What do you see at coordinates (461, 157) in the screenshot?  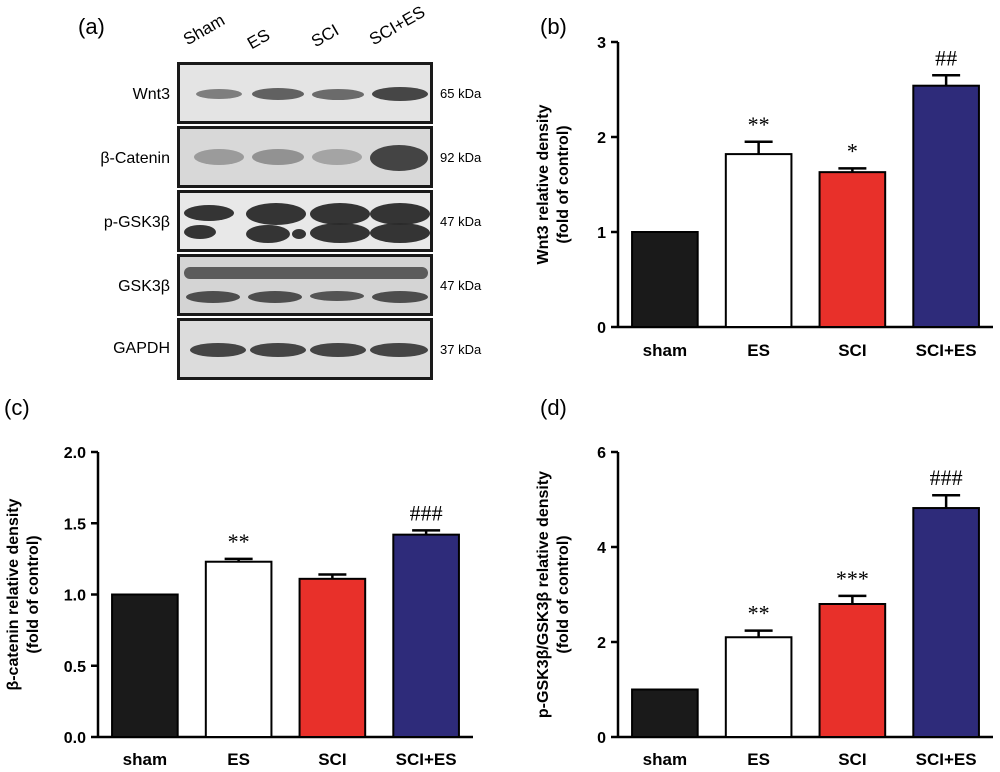 I see `kda-beta-catenin: 92 kDa` at bounding box center [461, 157].